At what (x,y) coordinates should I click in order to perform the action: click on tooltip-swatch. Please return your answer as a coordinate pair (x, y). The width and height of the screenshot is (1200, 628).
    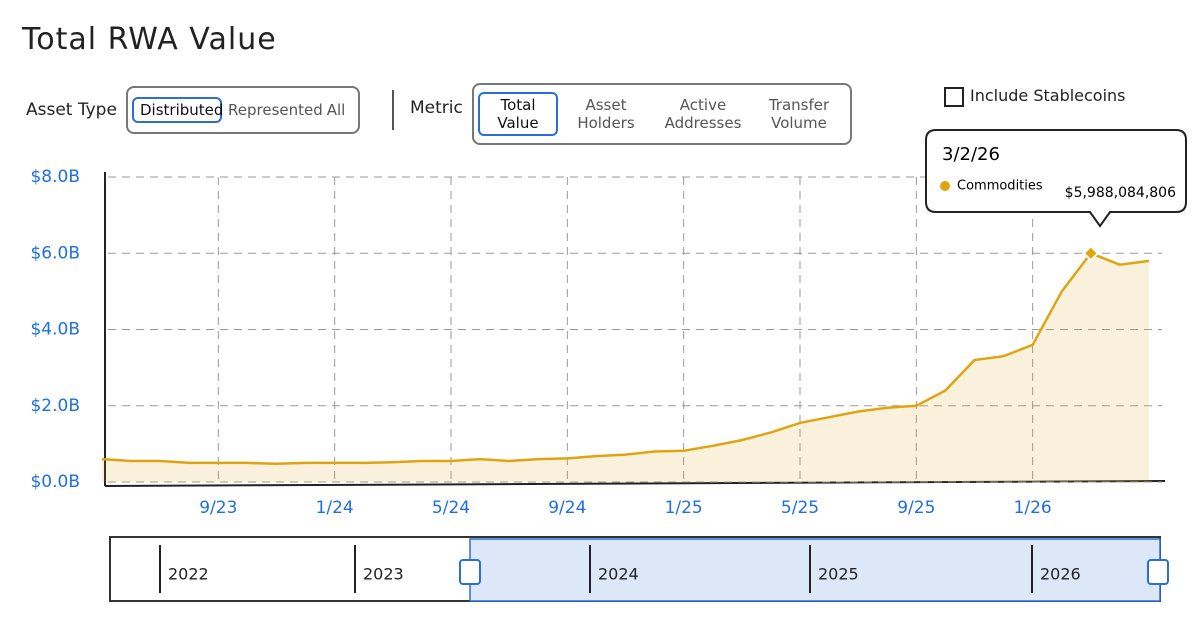
    Looking at the image, I should click on (945, 186).